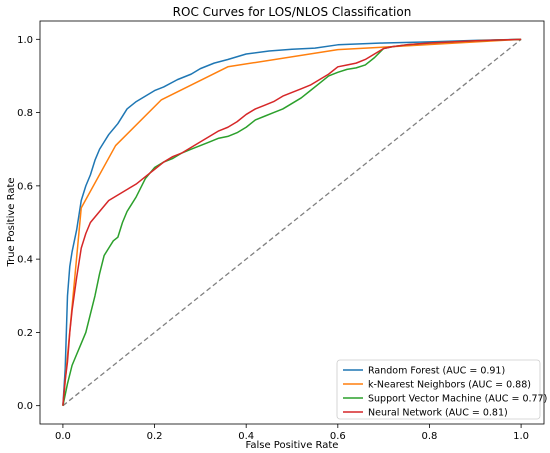 Image resolution: width=550 pixels, height=453 pixels. I want to click on legend-label-3: Neural Network (AUC = 0.81), so click(438, 413).